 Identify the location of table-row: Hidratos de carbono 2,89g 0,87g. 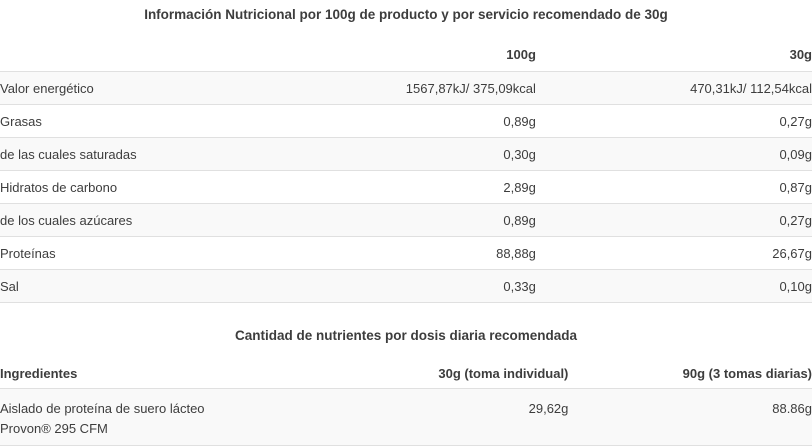
(406, 187).